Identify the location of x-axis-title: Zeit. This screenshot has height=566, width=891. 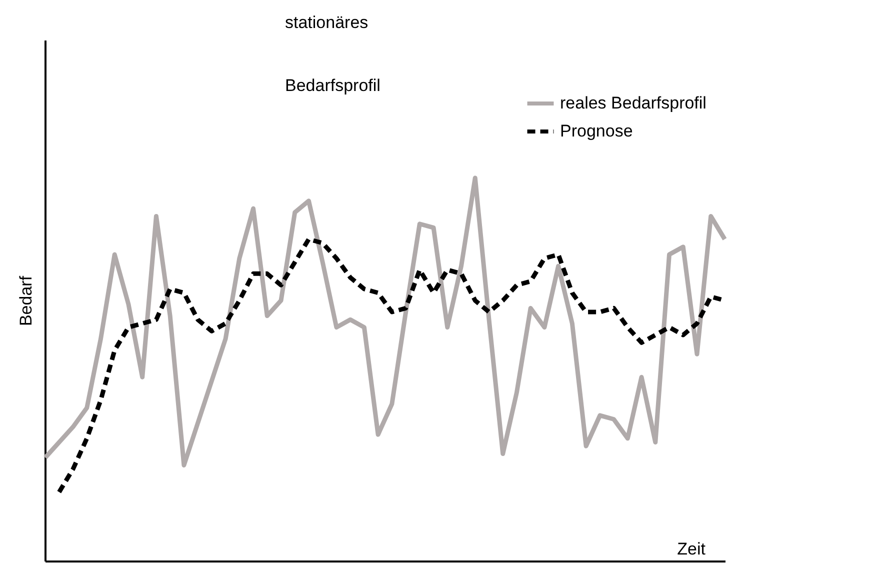
(691, 549).